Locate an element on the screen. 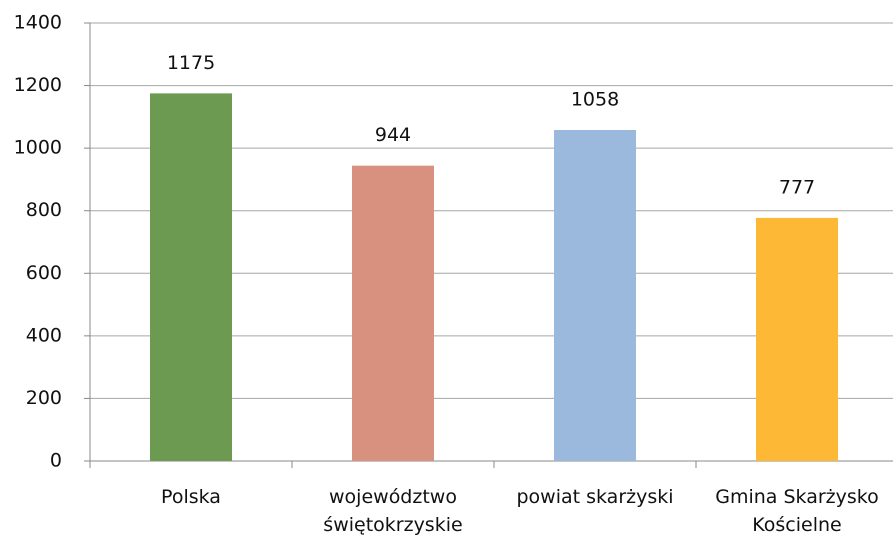 Image resolution: width=893 pixels, height=537 pixels. y-tick-label: 400 is located at coordinates (44, 335).